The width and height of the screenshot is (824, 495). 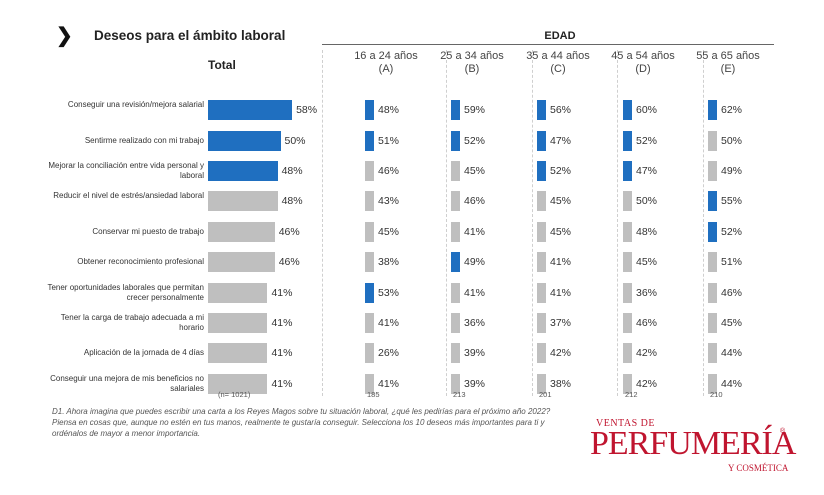 What do you see at coordinates (389, 201) in the screenshot?
I see `age-value-label: 43%` at bounding box center [389, 201].